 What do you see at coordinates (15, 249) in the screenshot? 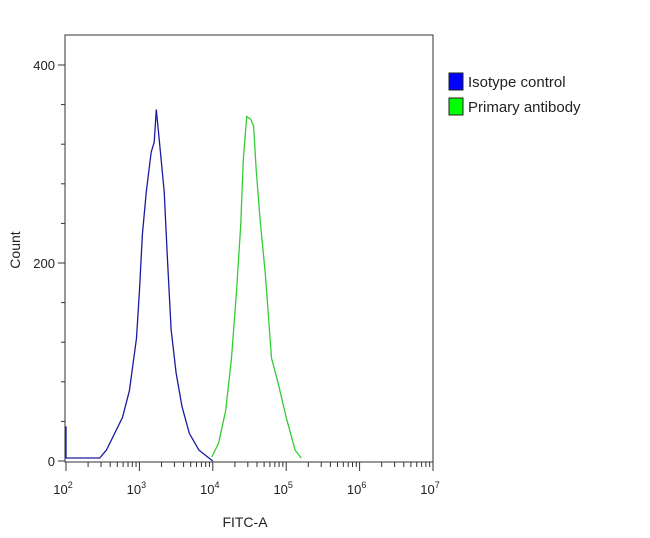
I see `y-axis-label: Count` at bounding box center [15, 249].